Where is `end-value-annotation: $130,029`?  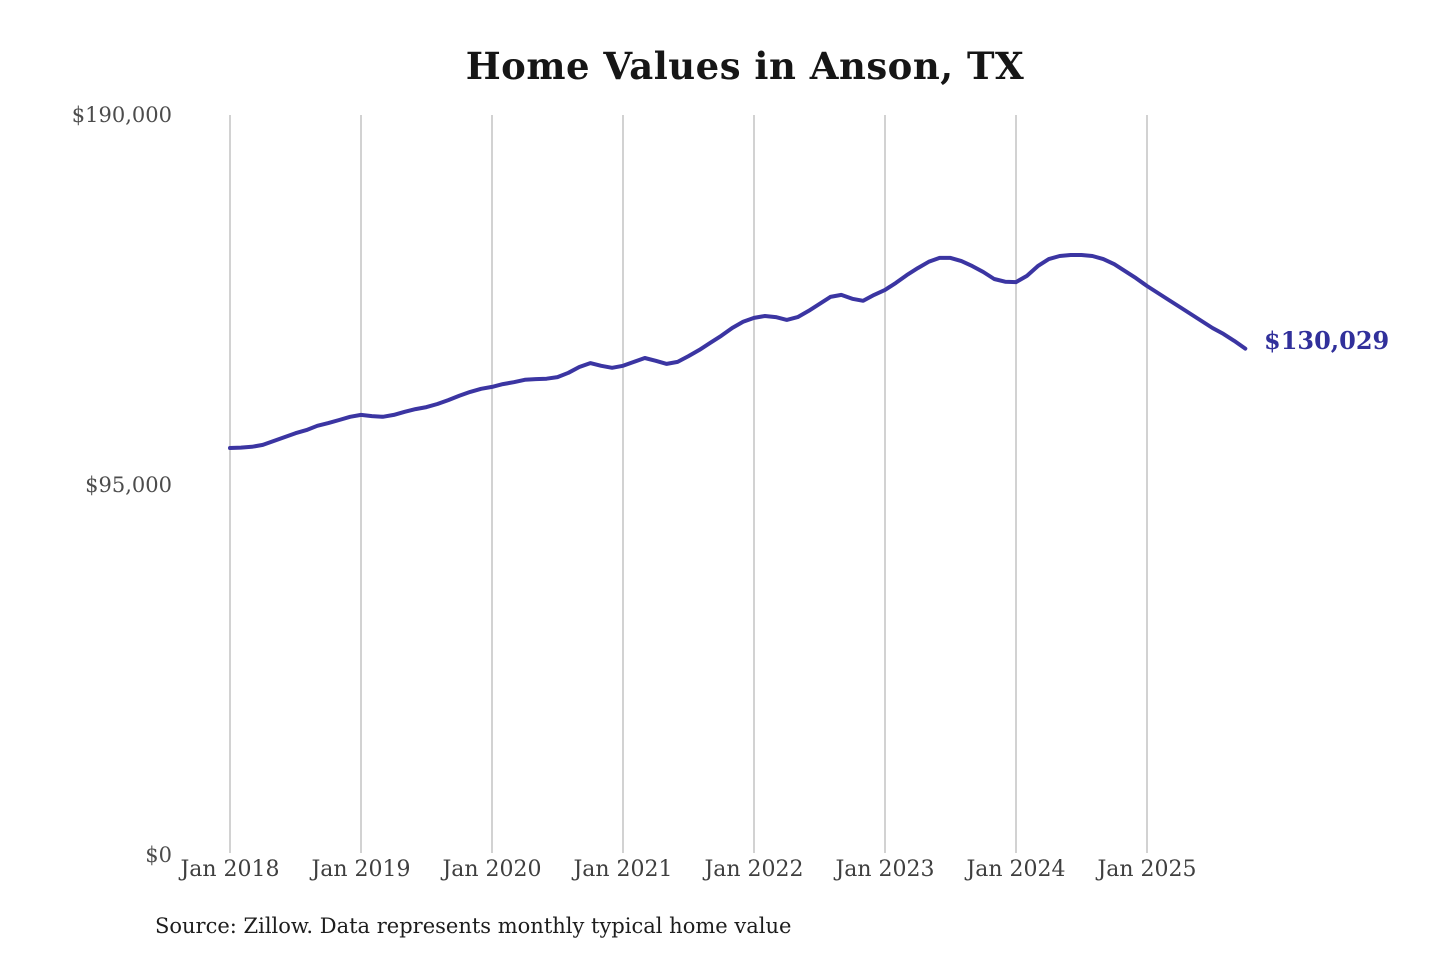 end-value-annotation: $130,029 is located at coordinates (1327, 340).